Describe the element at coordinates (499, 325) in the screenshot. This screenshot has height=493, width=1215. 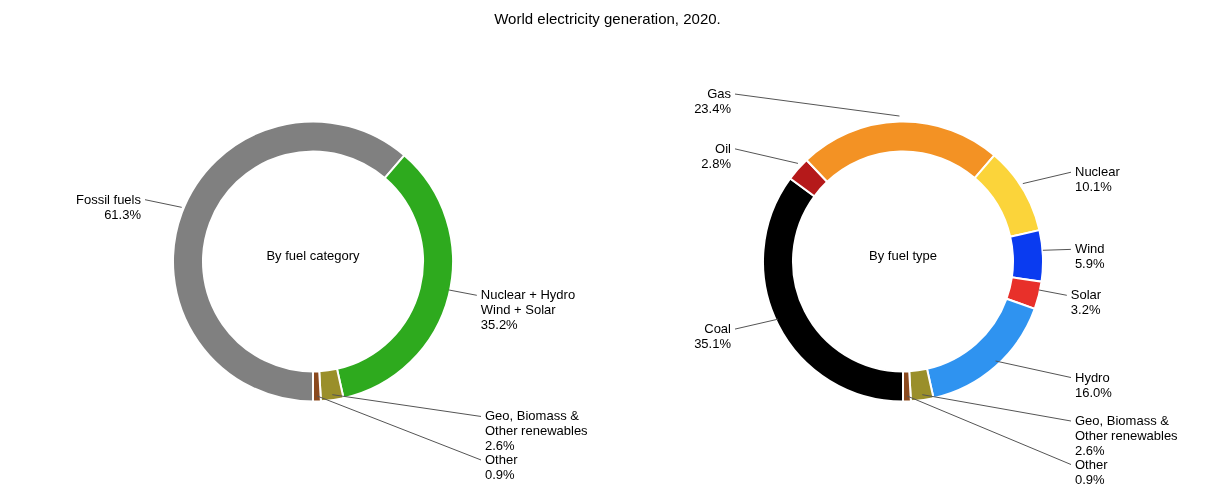
I see `data-label: 35.2%` at that location.